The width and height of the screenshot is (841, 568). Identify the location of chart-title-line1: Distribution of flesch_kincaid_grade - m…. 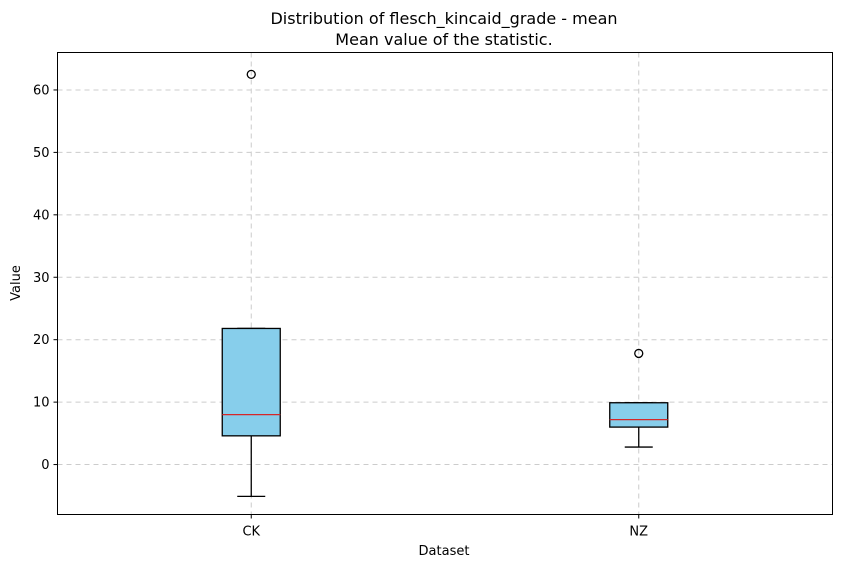
(443, 19).